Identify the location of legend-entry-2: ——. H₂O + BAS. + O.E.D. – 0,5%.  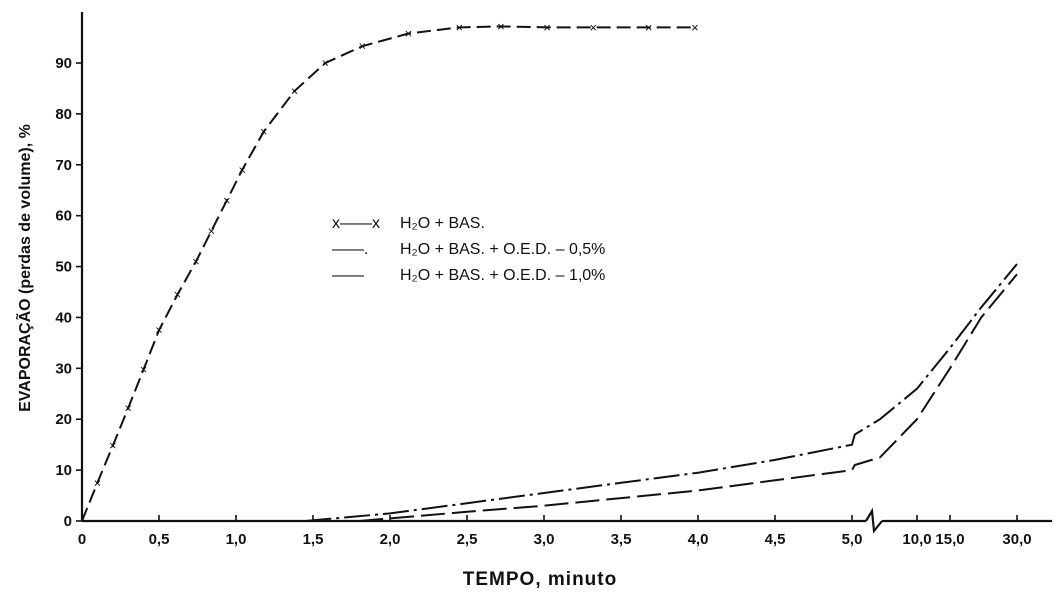
(468, 249).